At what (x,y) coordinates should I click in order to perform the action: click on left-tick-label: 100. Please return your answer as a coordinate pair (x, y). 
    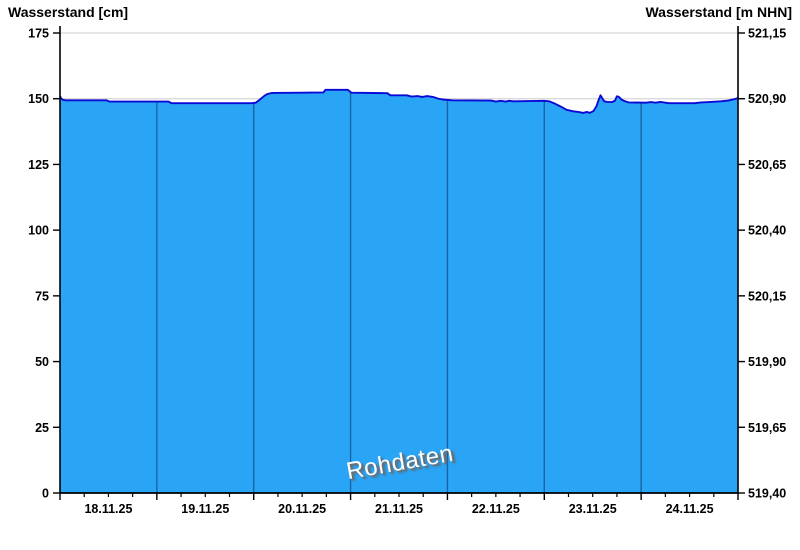
    Looking at the image, I should click on (38, 231).